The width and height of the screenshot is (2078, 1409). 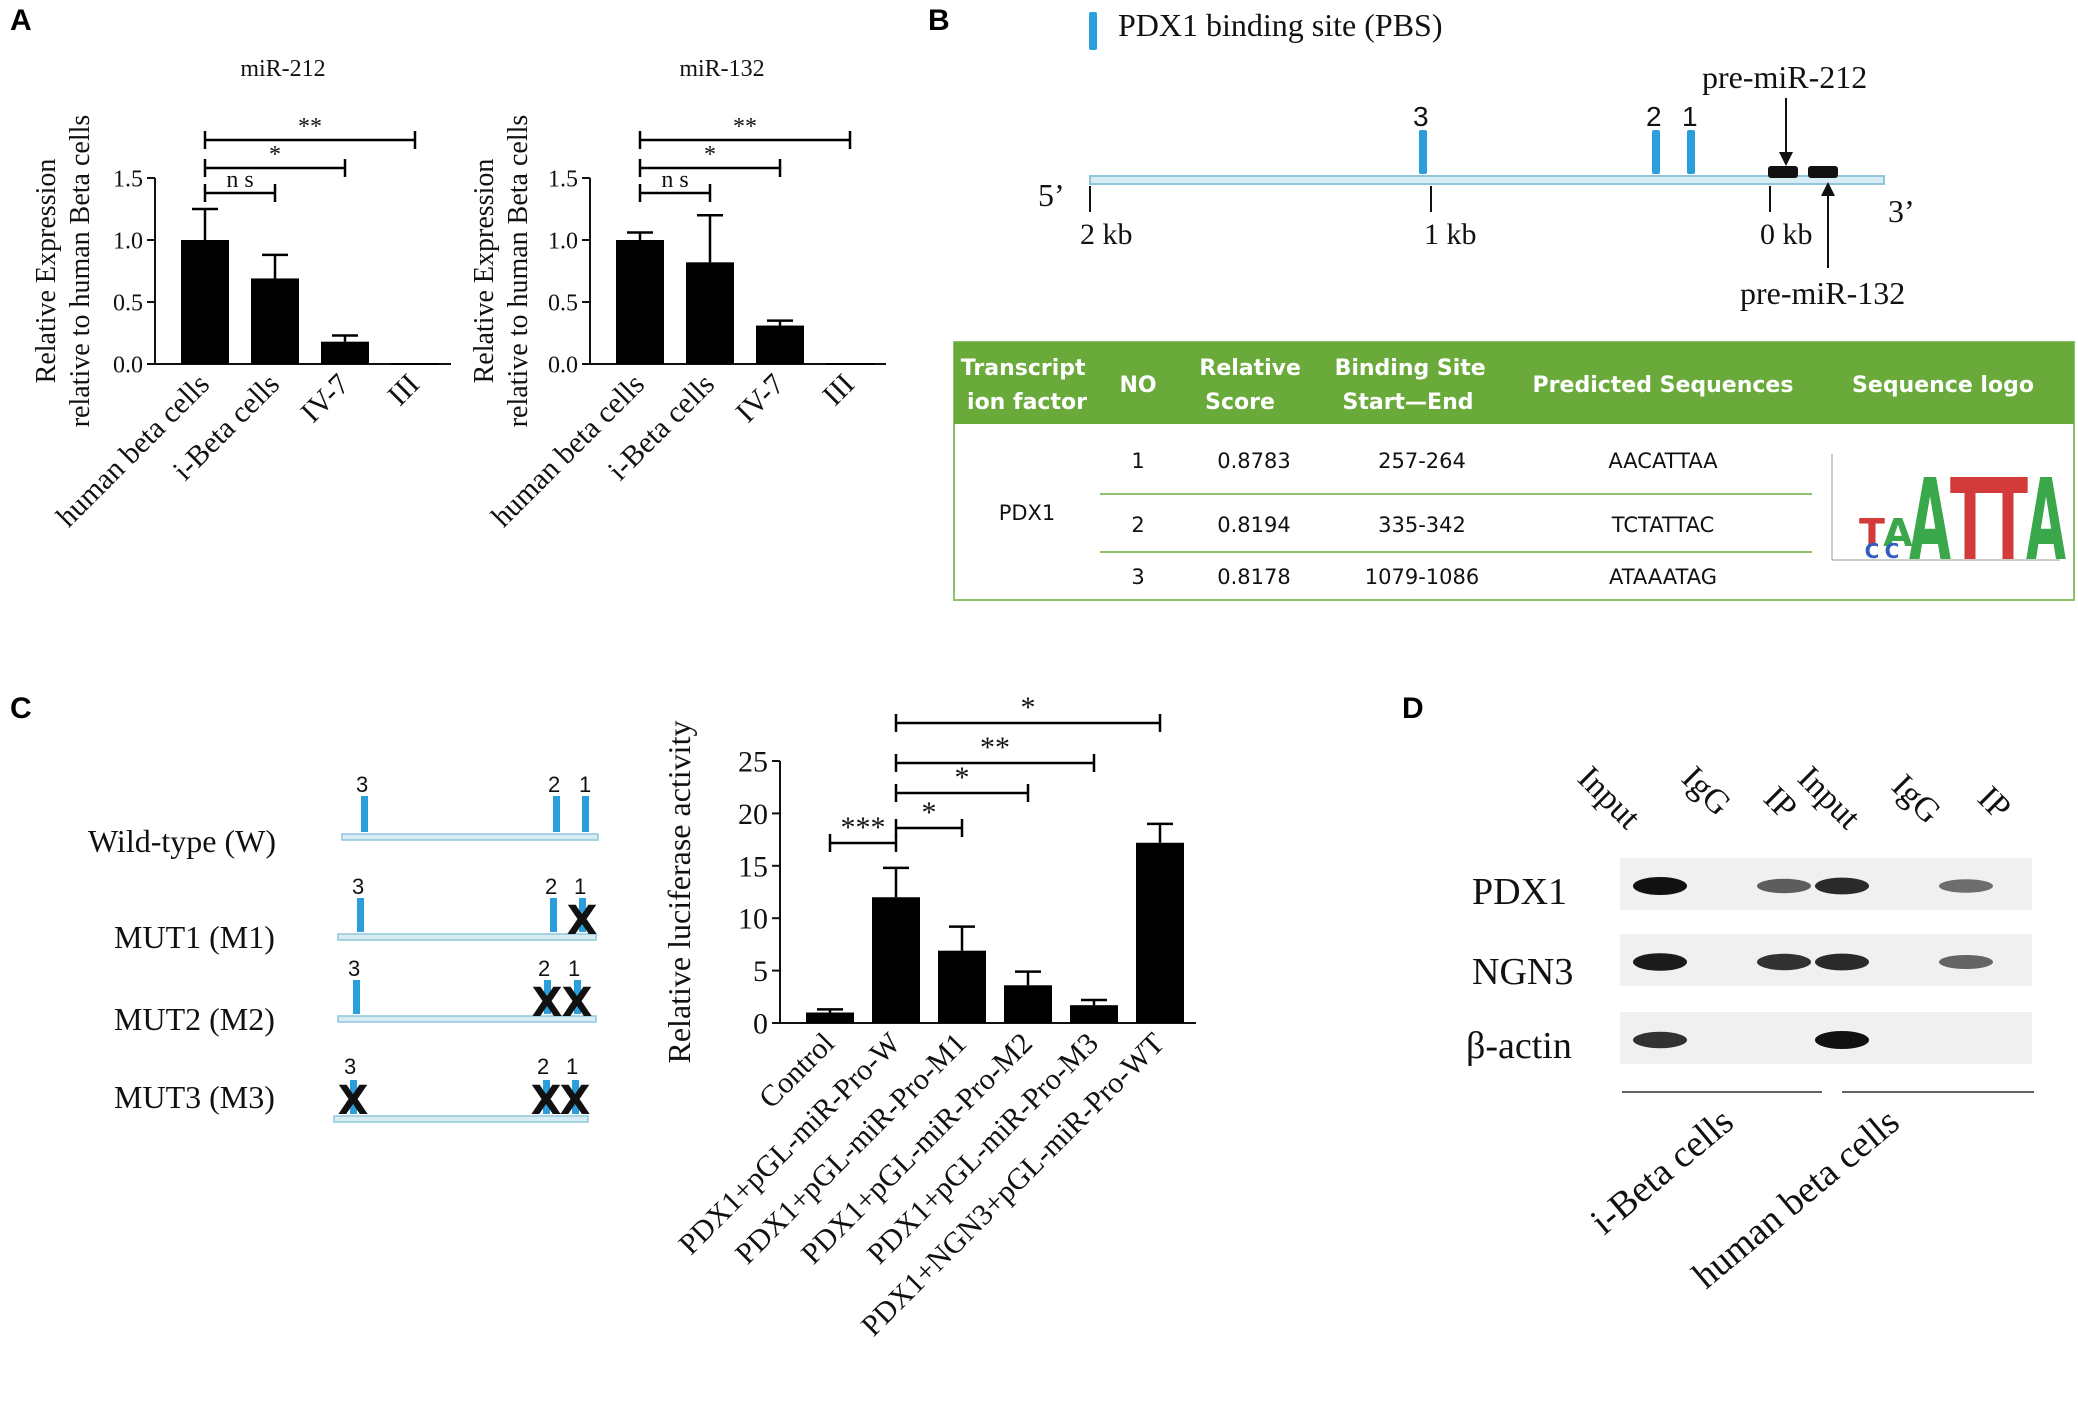 What do you see at coordinates (939, 20) in the screenshot?
I see `panel-label-b: B` at bounding box center [939, 20].